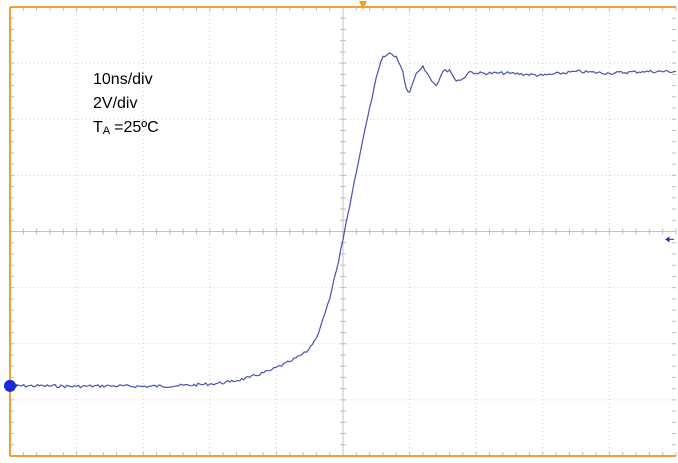  Describe the element at coordinates (669, 239) in the screenshot. I see `trigger-level-marker` at that location.